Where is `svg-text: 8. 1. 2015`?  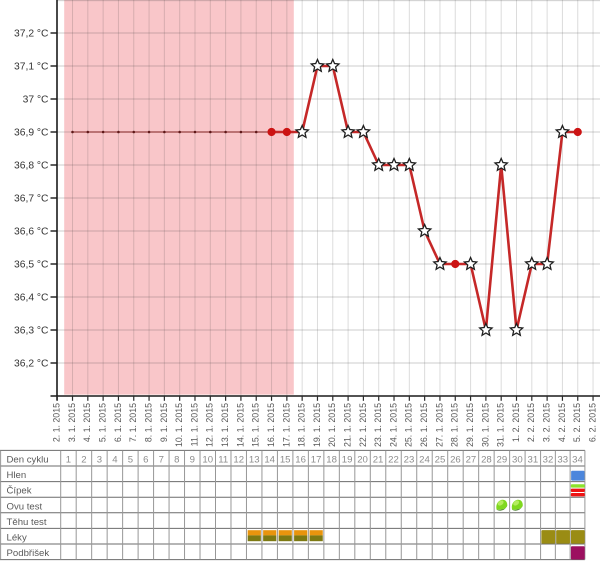 svg-text: 8. 1. 2015 is located at coordinates (148, 422).